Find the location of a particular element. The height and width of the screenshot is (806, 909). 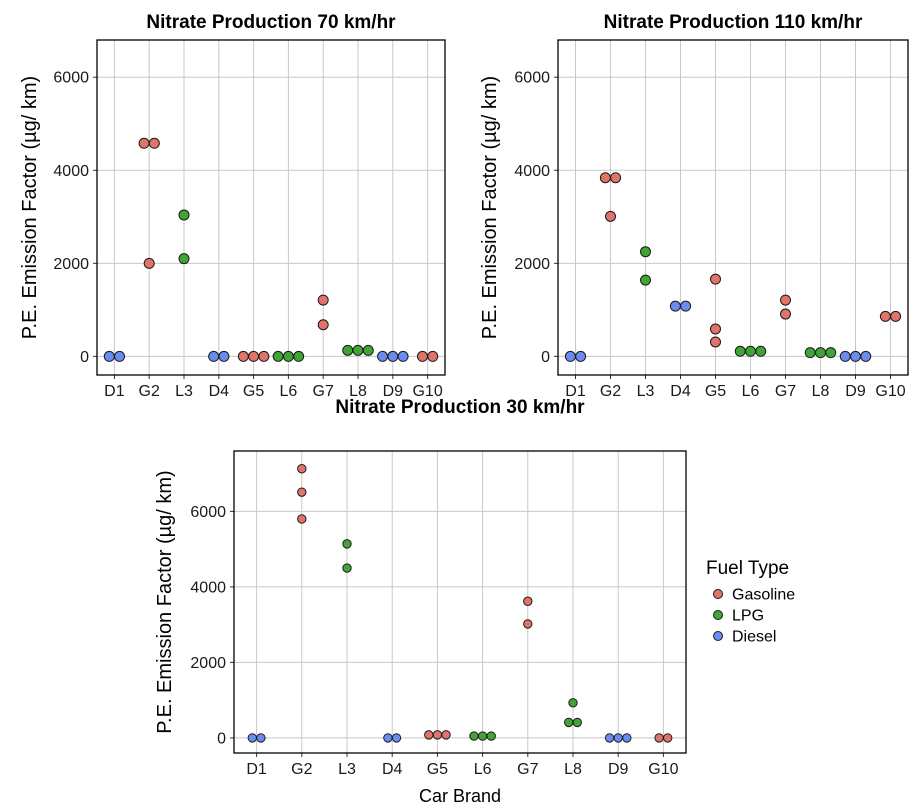

x-axis-label: Car Brand is located at coordinates (460, 796).